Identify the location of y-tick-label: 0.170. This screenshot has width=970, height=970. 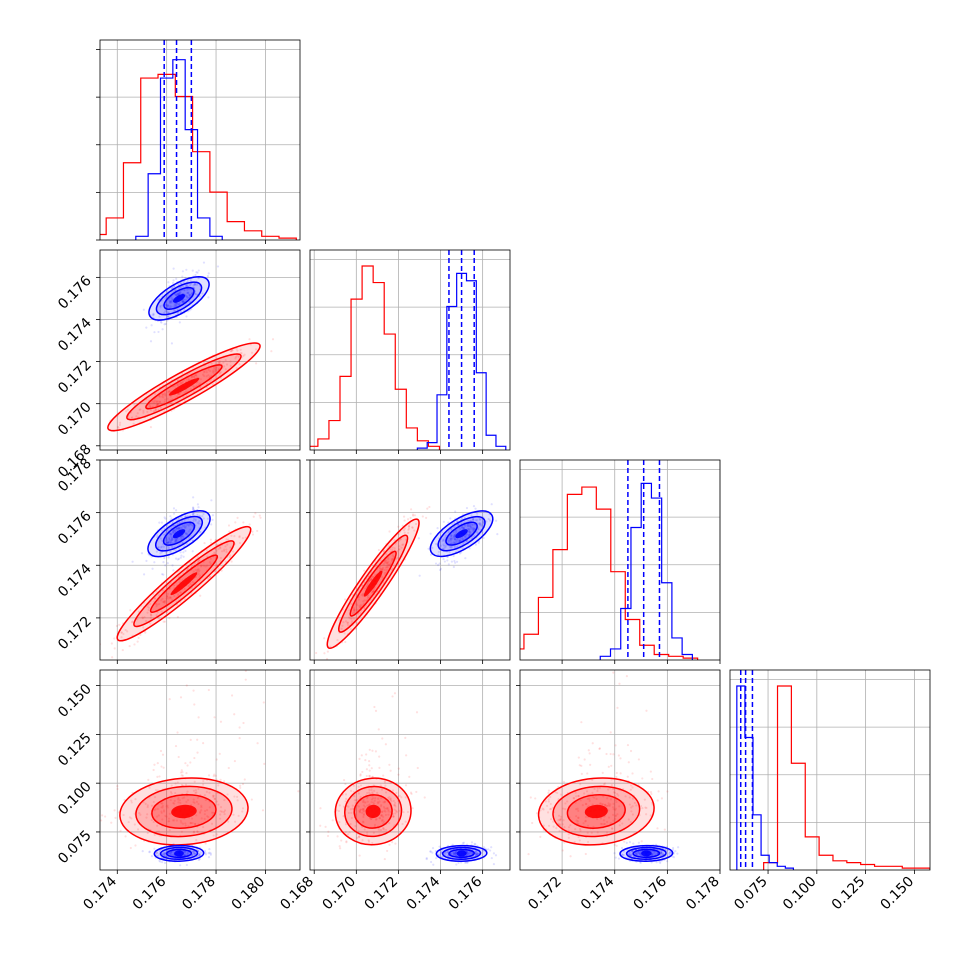
(75, 419).